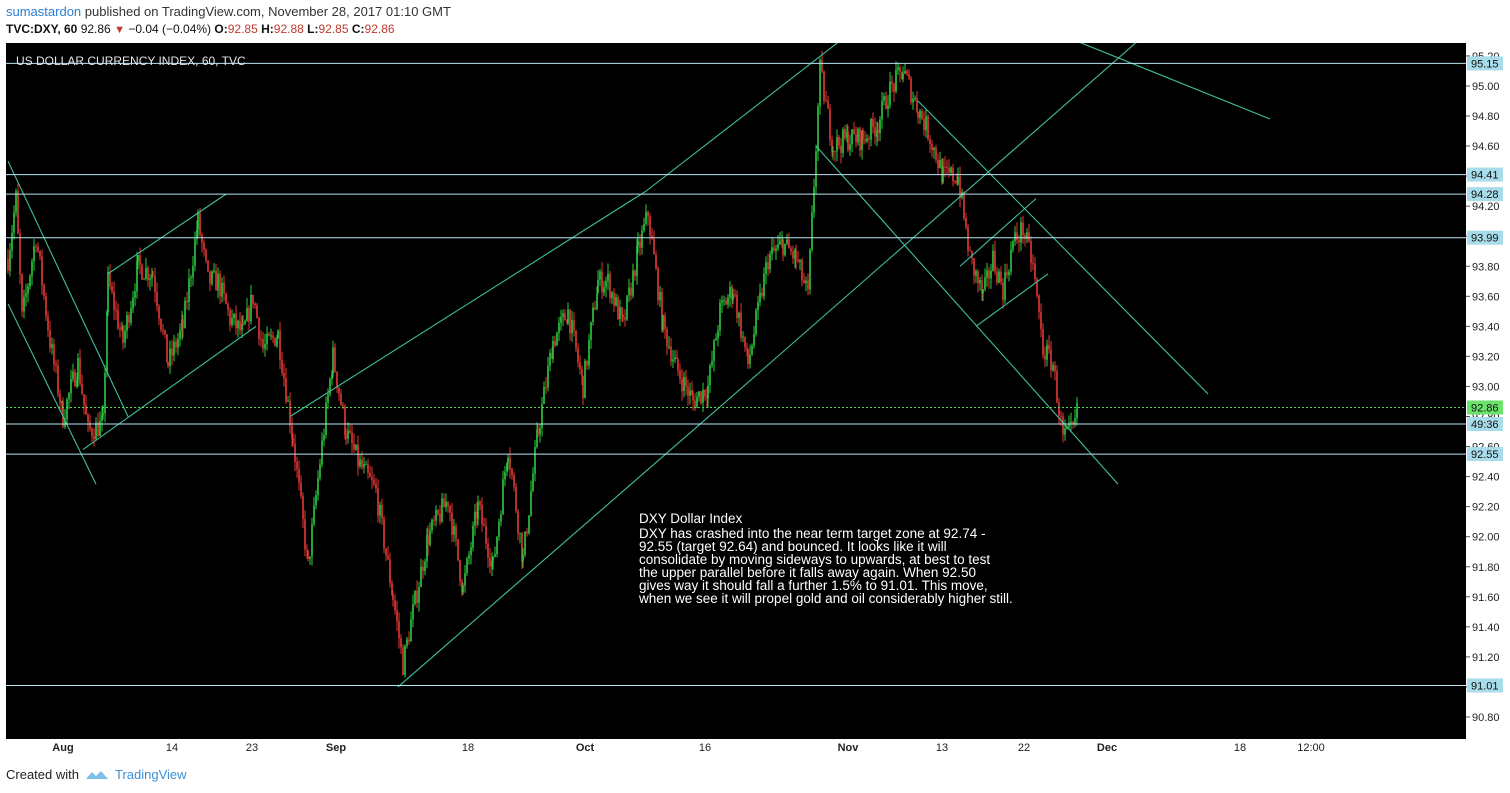 Image resolution: width=1510 pixels, height=793 pixels. Describe the element at coordinates (1485, 455) in the screenshot. I see `level-label: 92.55` at that location.